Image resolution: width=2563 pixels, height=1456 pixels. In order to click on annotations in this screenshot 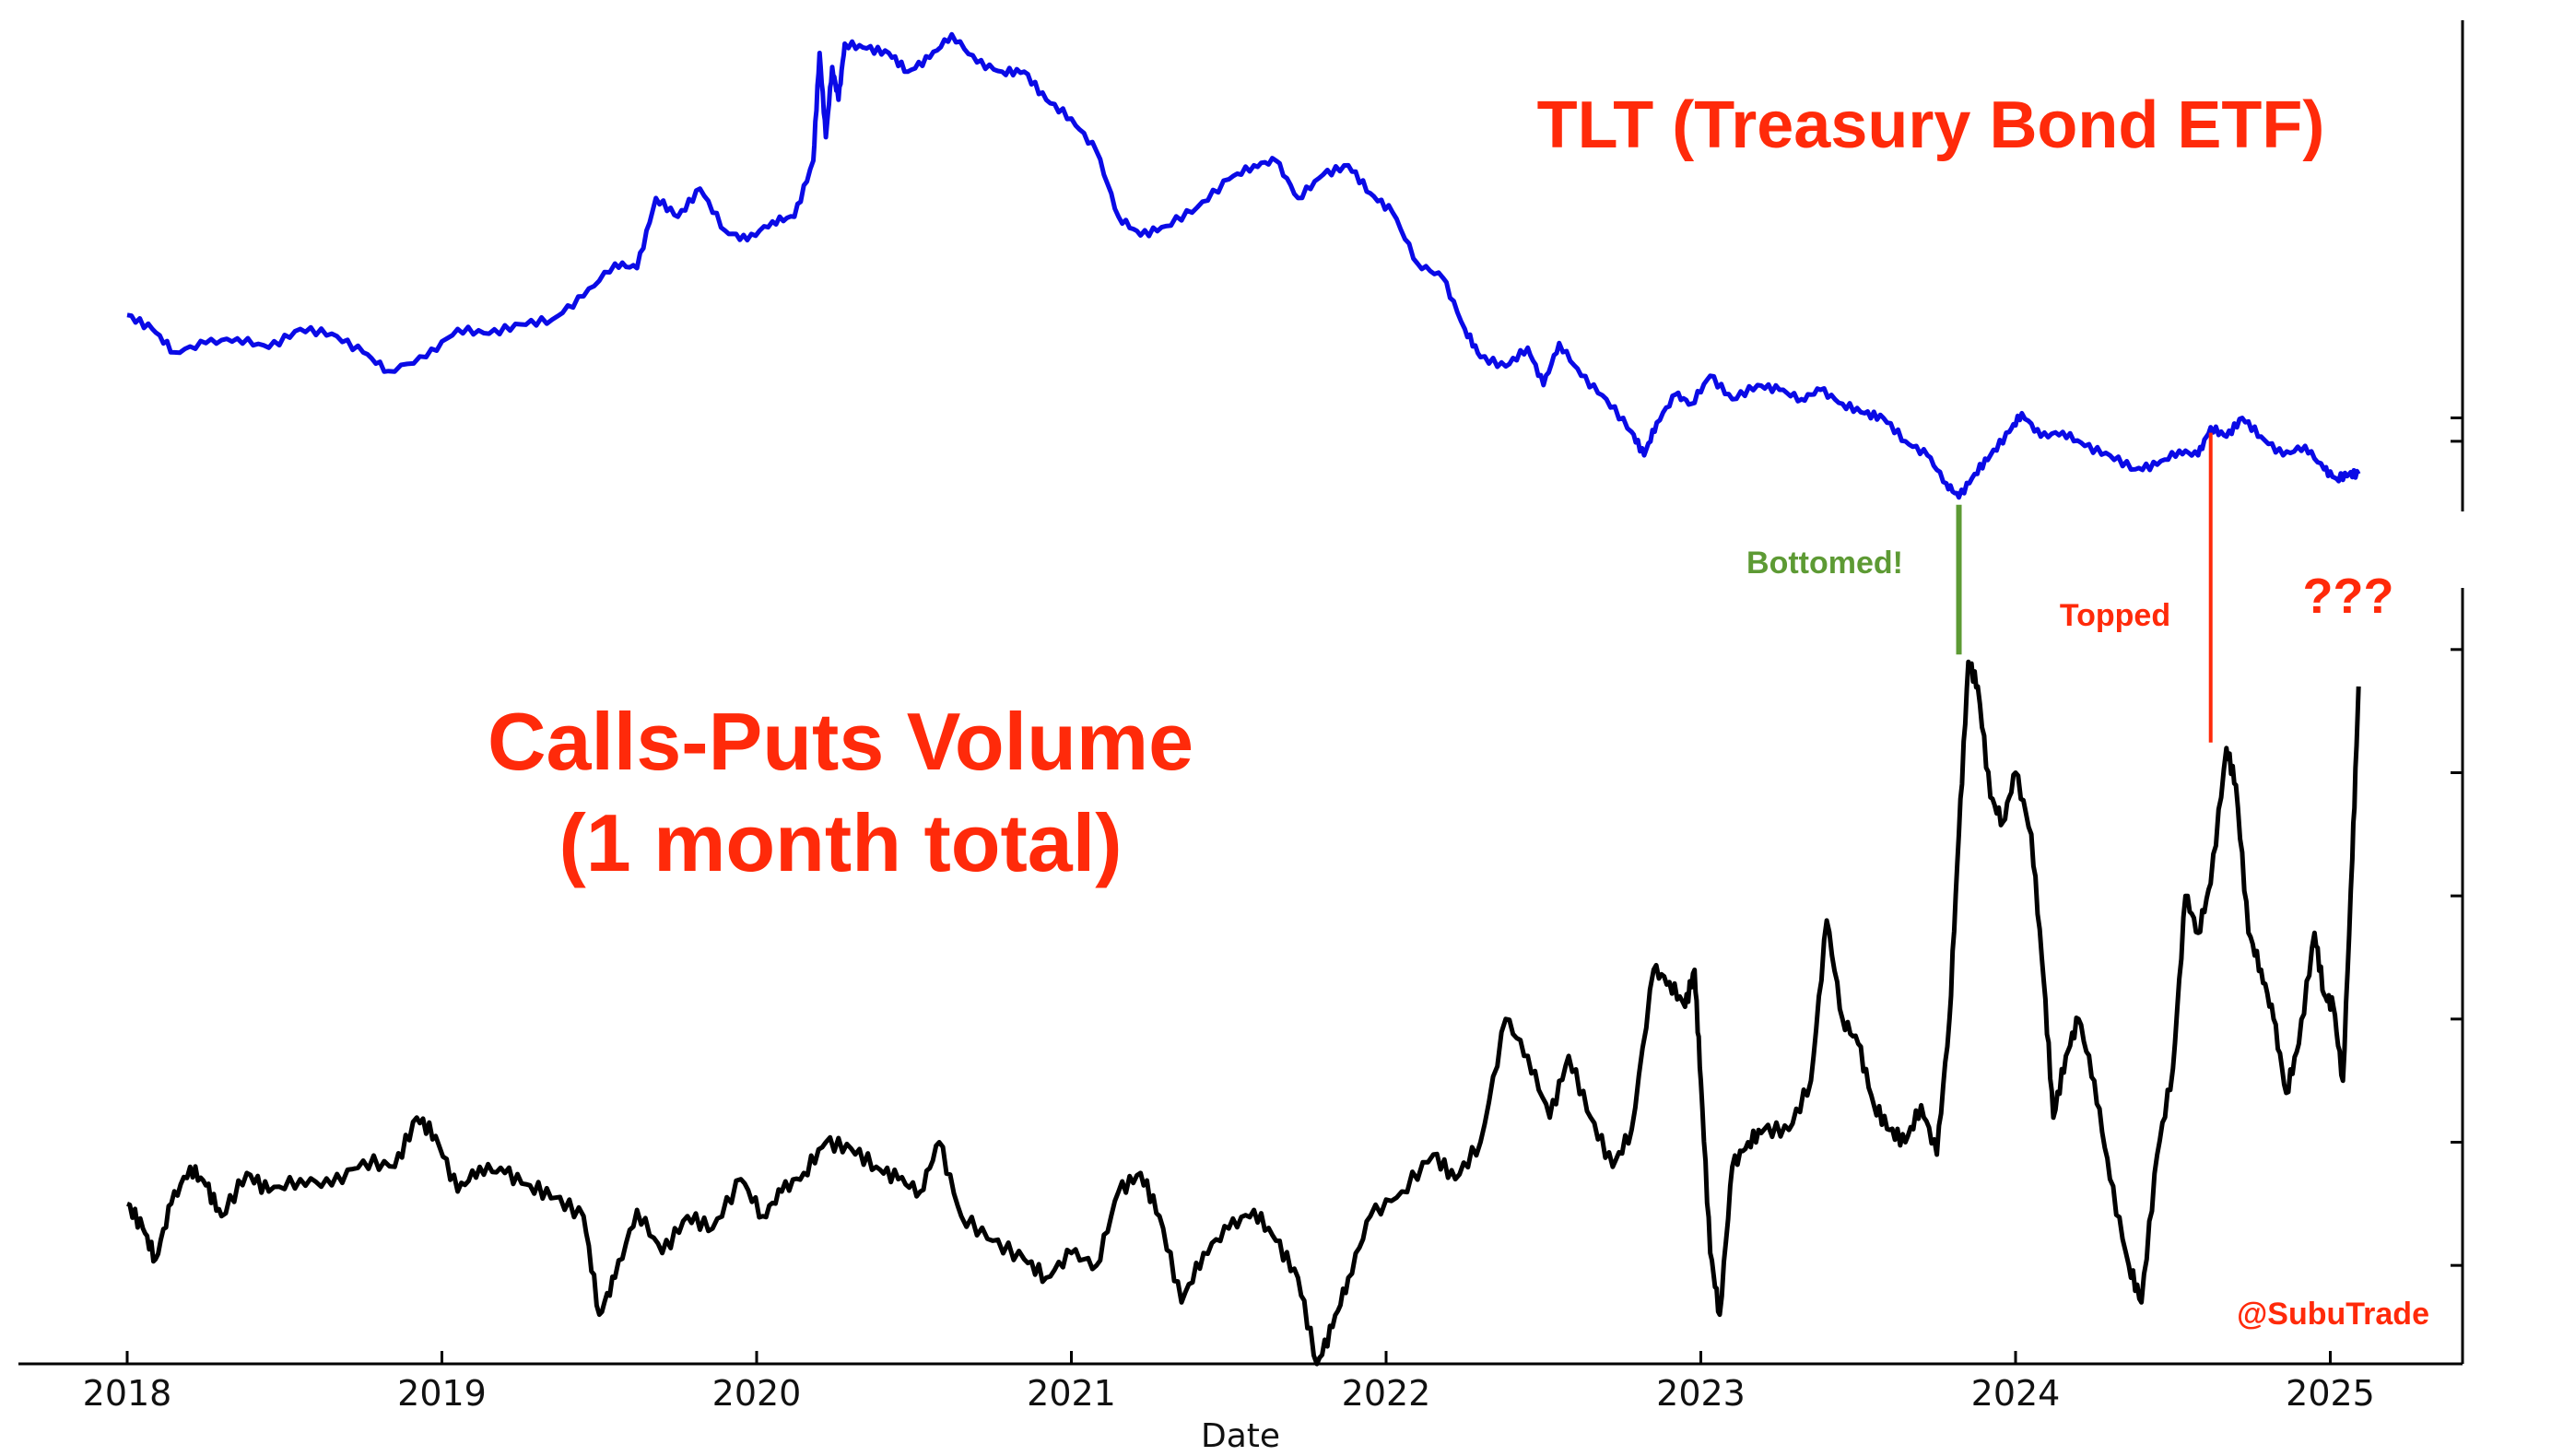, I will do `click(2084, 587)`.